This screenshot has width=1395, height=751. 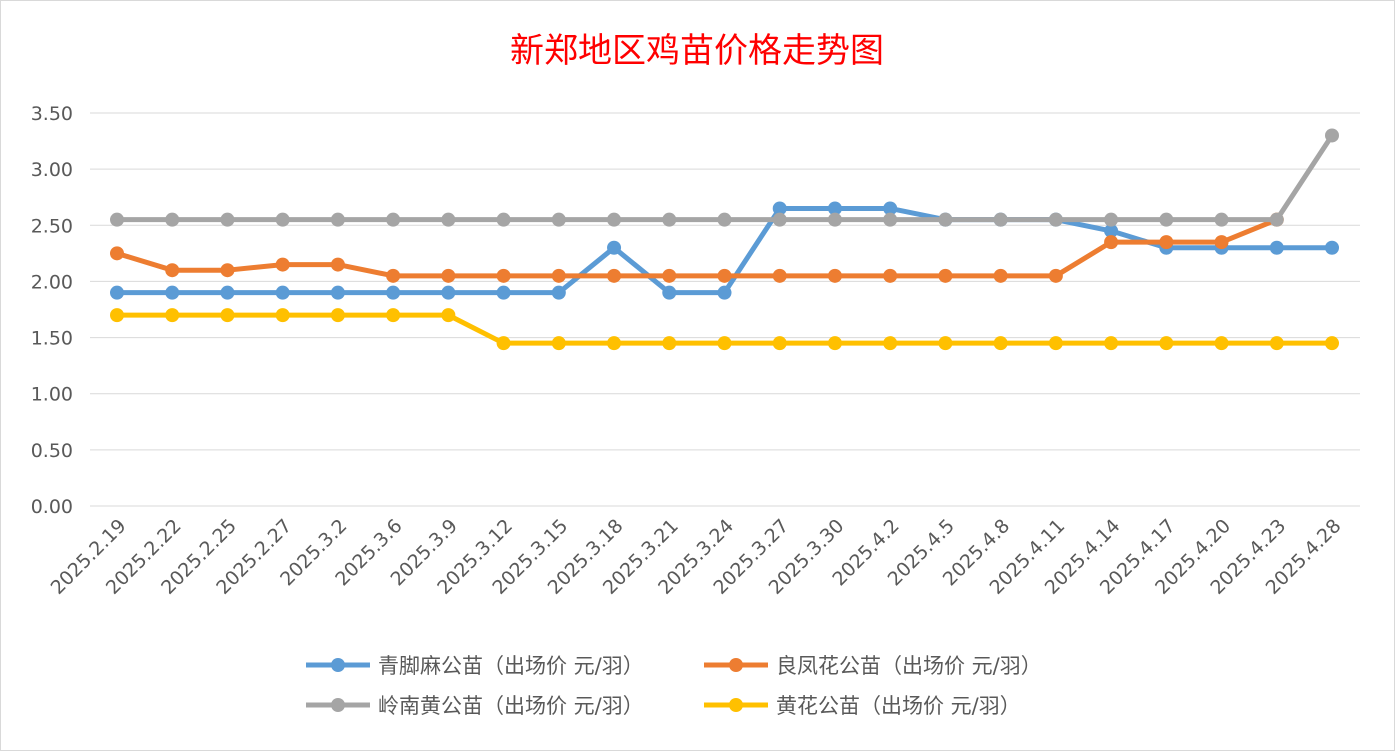 What do you see at coordinates (52, 310) in the screenshot?
I see `y-axis-ticks: 0.00 0.50 1.00 1.50 2.00 2.50 3.00 3.50` at bounding box center [52, 310].